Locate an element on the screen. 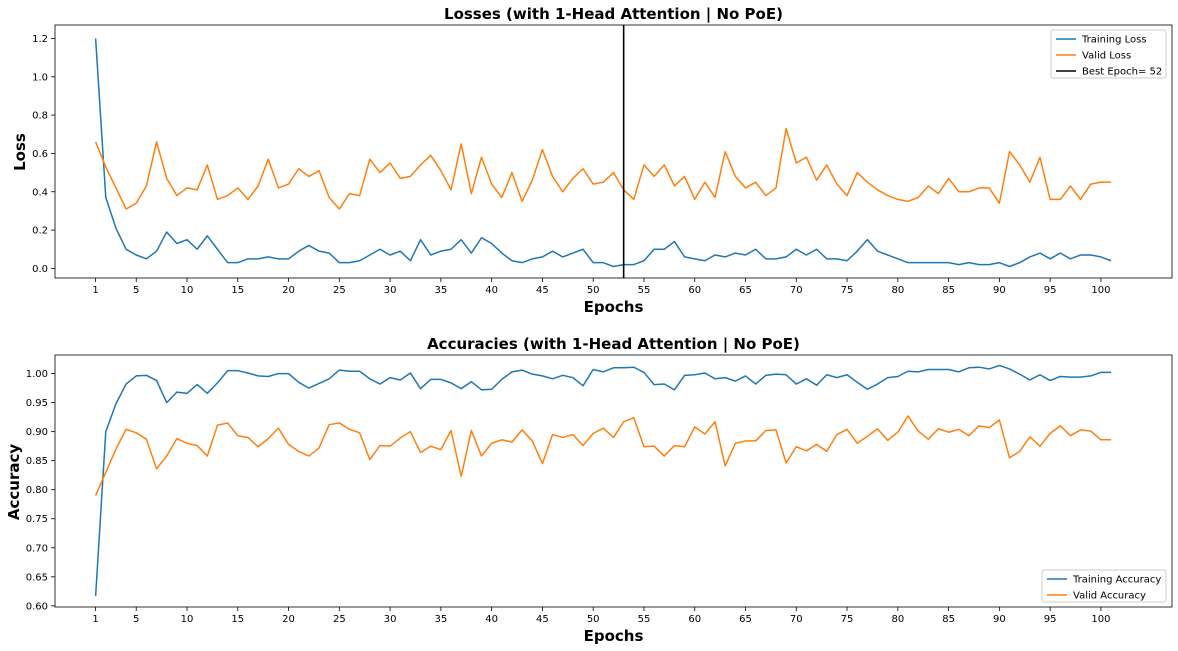  losses-title: Losses (with 1-Head Attention | No PoE) is located at coordinates (613, 14).